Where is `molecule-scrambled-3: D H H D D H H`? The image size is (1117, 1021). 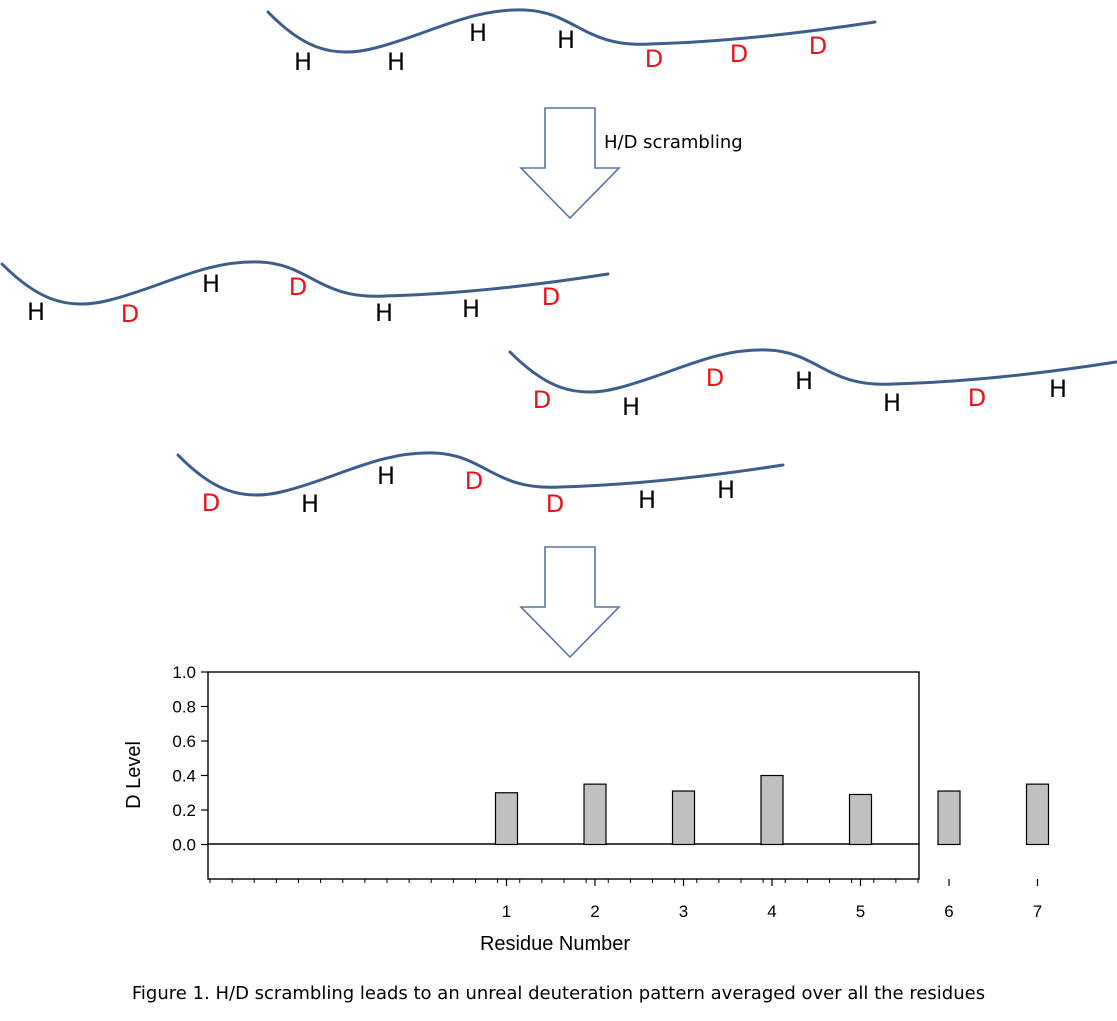 molecule-scrambled-3: D H H D D H H is located at coordinates (480, 484).